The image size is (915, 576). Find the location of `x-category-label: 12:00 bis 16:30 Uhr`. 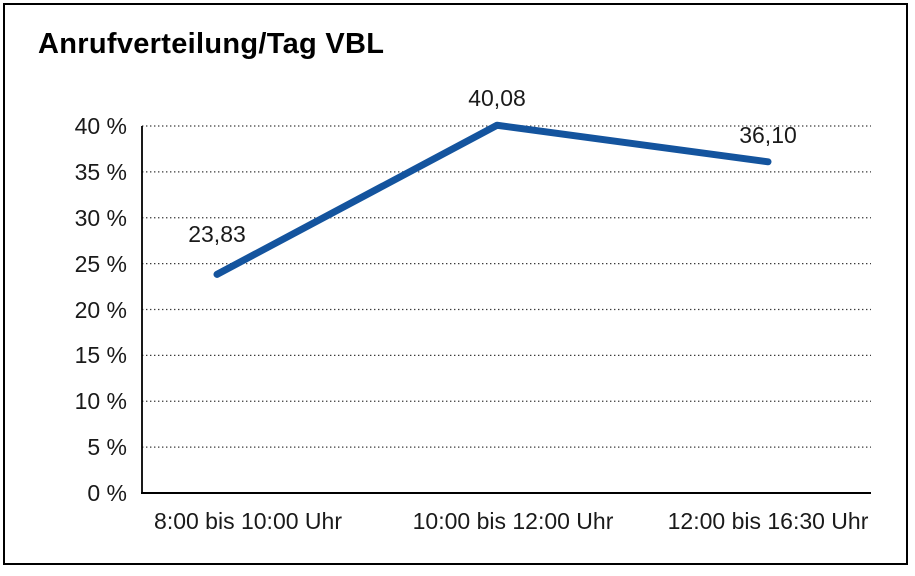

x-category-label: 12:00 bis 16:30 Uhr is located at coordinates (768, 521).